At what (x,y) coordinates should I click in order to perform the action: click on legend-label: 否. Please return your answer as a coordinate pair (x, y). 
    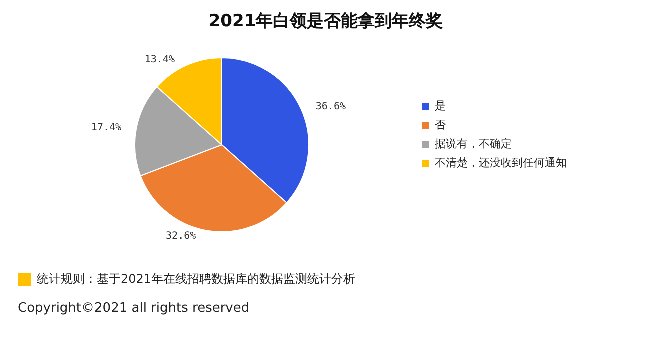
    Looking at the image, I should click on (440, 126).